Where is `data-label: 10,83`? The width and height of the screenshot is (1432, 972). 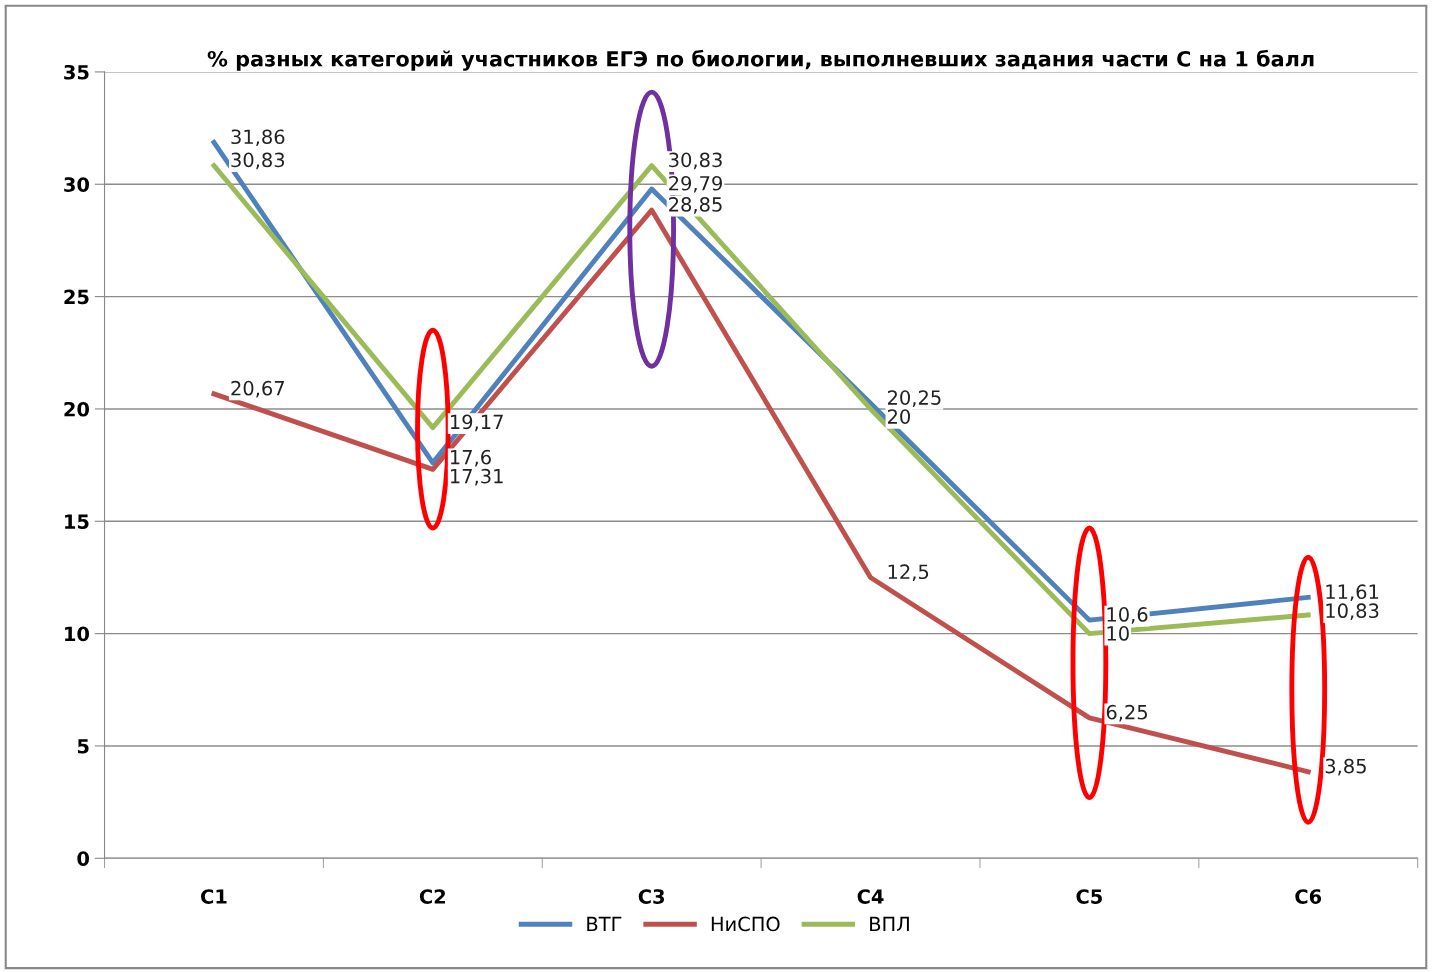
data-label: 10,83 is located at coordinates (1352, 612).